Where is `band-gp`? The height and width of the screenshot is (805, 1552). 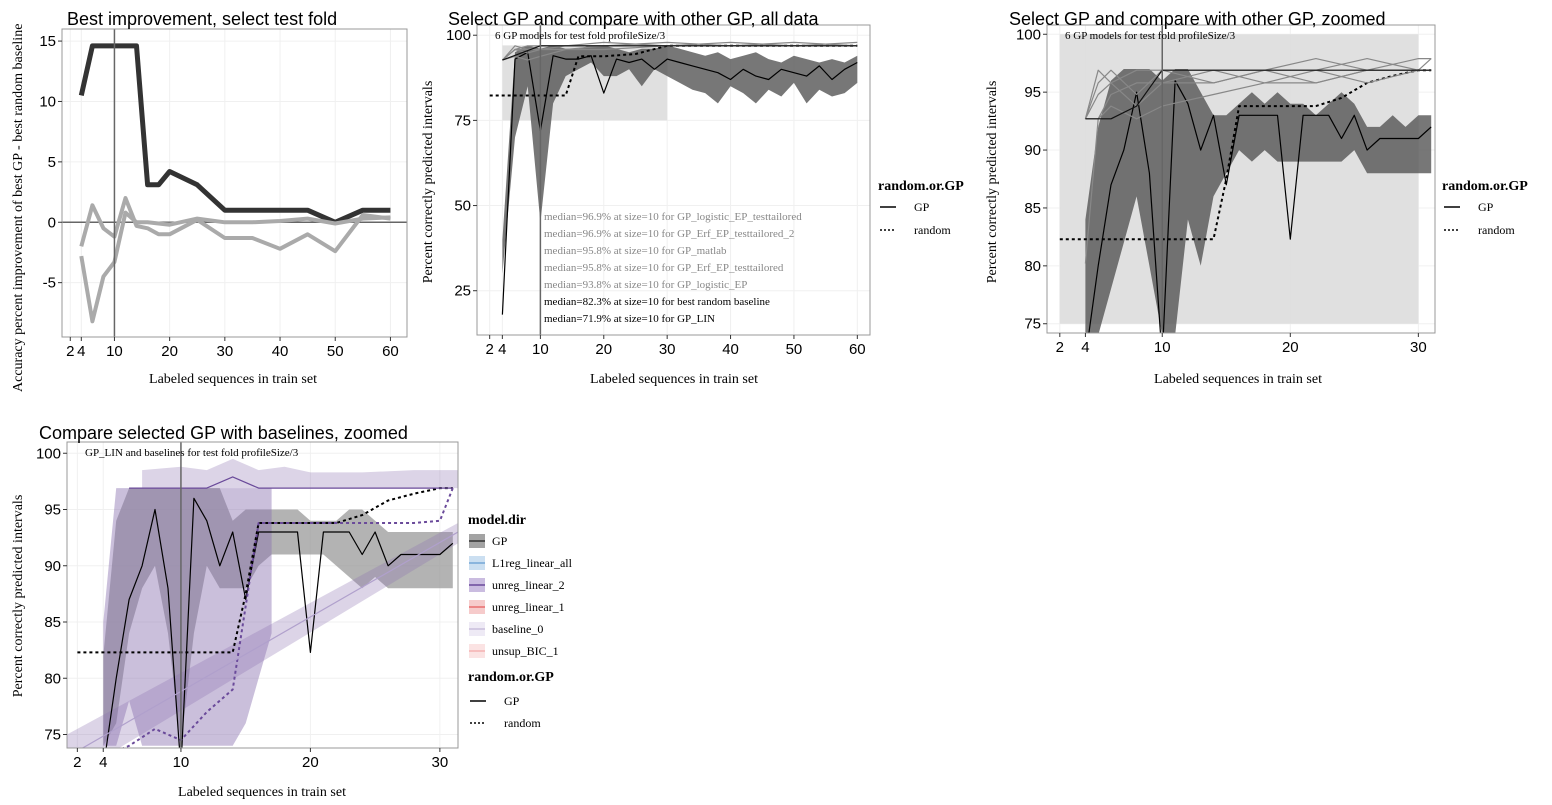
band-gp is located at coordinates (278, 617).